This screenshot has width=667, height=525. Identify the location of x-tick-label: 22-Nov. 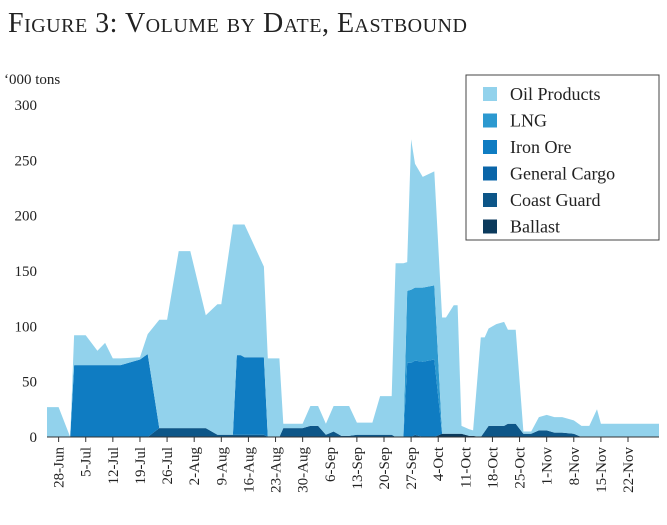
(629, 470).